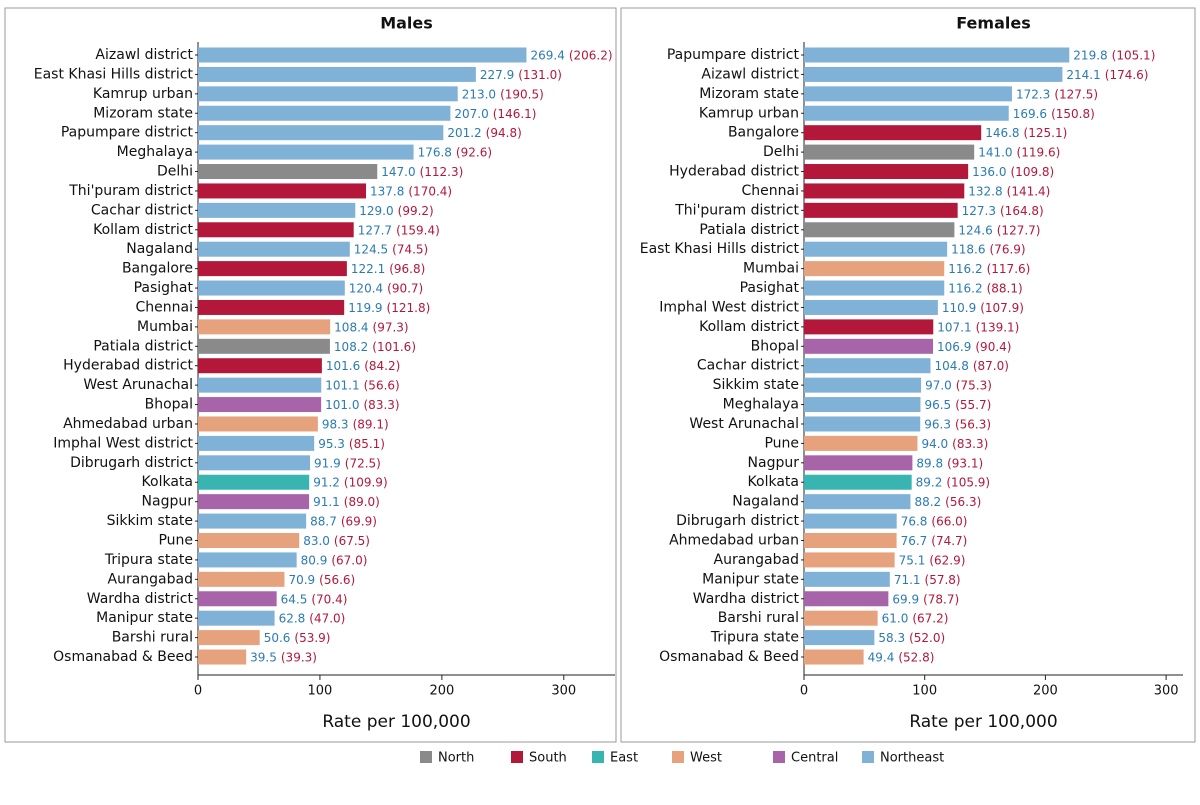 This screenshot has height=805, width=1200. What do you see at coordinates (326, 483) in the screenshot?
I see `value-label: 91.2` at bounding box center [326, 483].